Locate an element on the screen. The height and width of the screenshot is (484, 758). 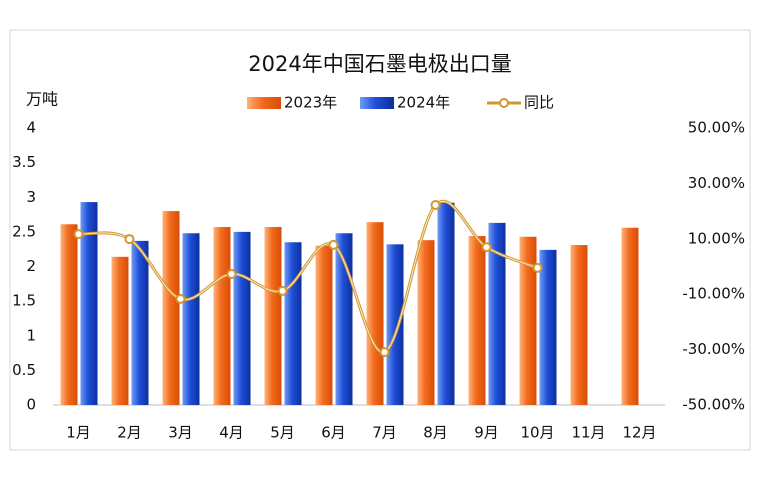
x-tick-label: 10月 is located at coordinates (537, 433).